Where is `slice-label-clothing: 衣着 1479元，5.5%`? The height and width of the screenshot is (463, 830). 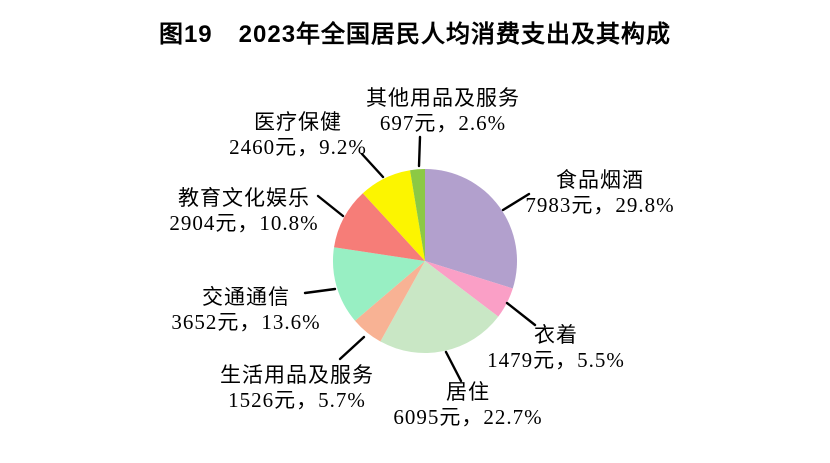 slice-label-clothing: 衣着 1479元，5.5% is located at coordinates (556, 348).